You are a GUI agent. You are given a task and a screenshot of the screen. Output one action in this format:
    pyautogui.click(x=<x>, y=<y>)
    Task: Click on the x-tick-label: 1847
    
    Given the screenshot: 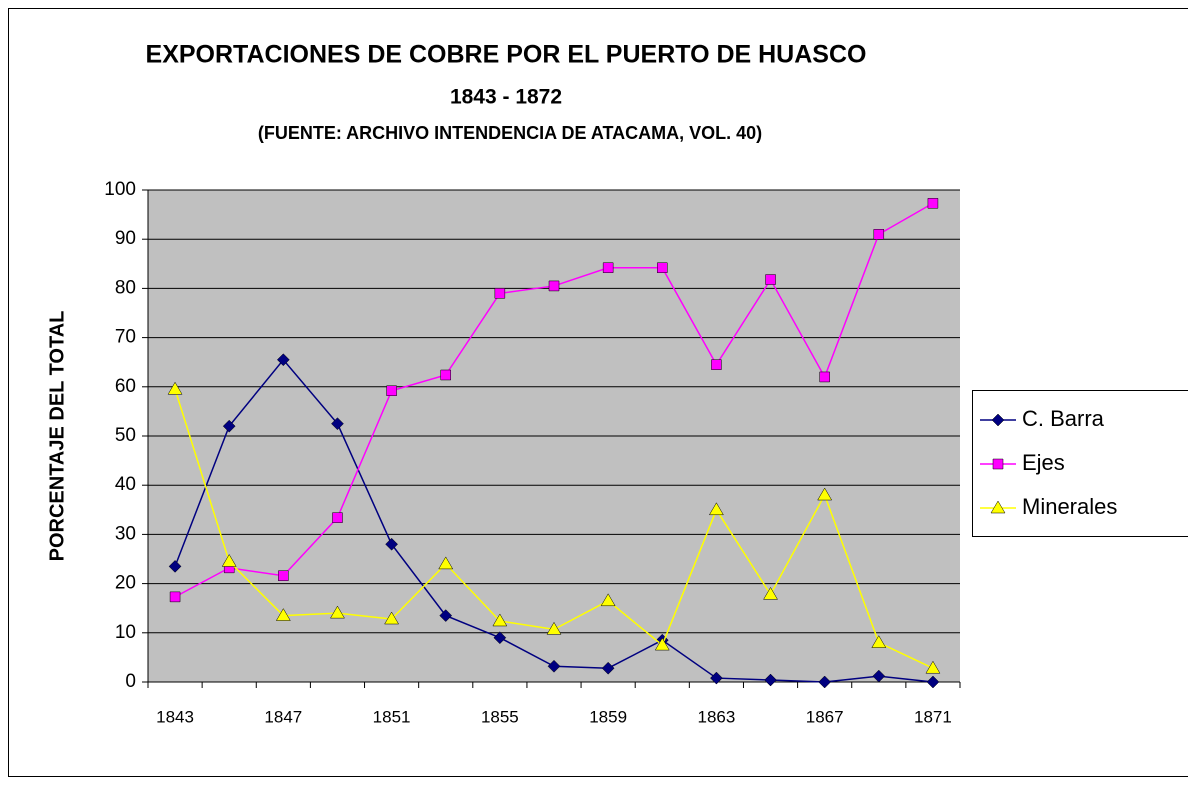 What is the action you would take?
    pyautogui.click(x=283, y=716)
    